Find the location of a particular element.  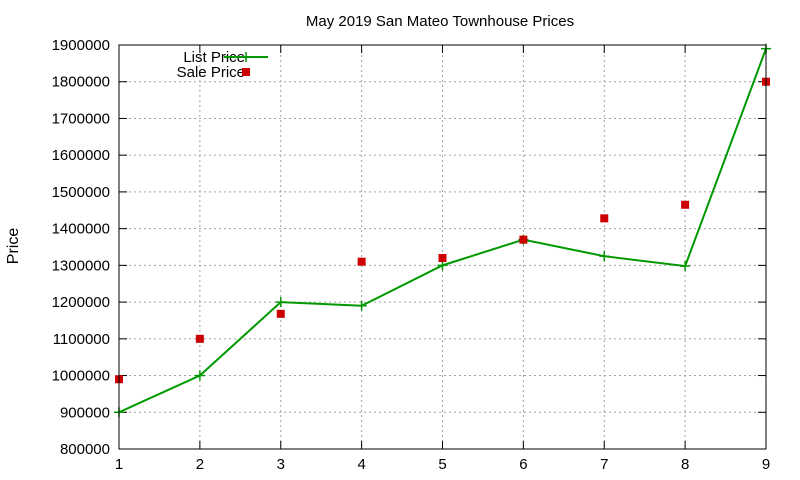

legend-label-list-price: List Price is located at coordinates (214, 57).